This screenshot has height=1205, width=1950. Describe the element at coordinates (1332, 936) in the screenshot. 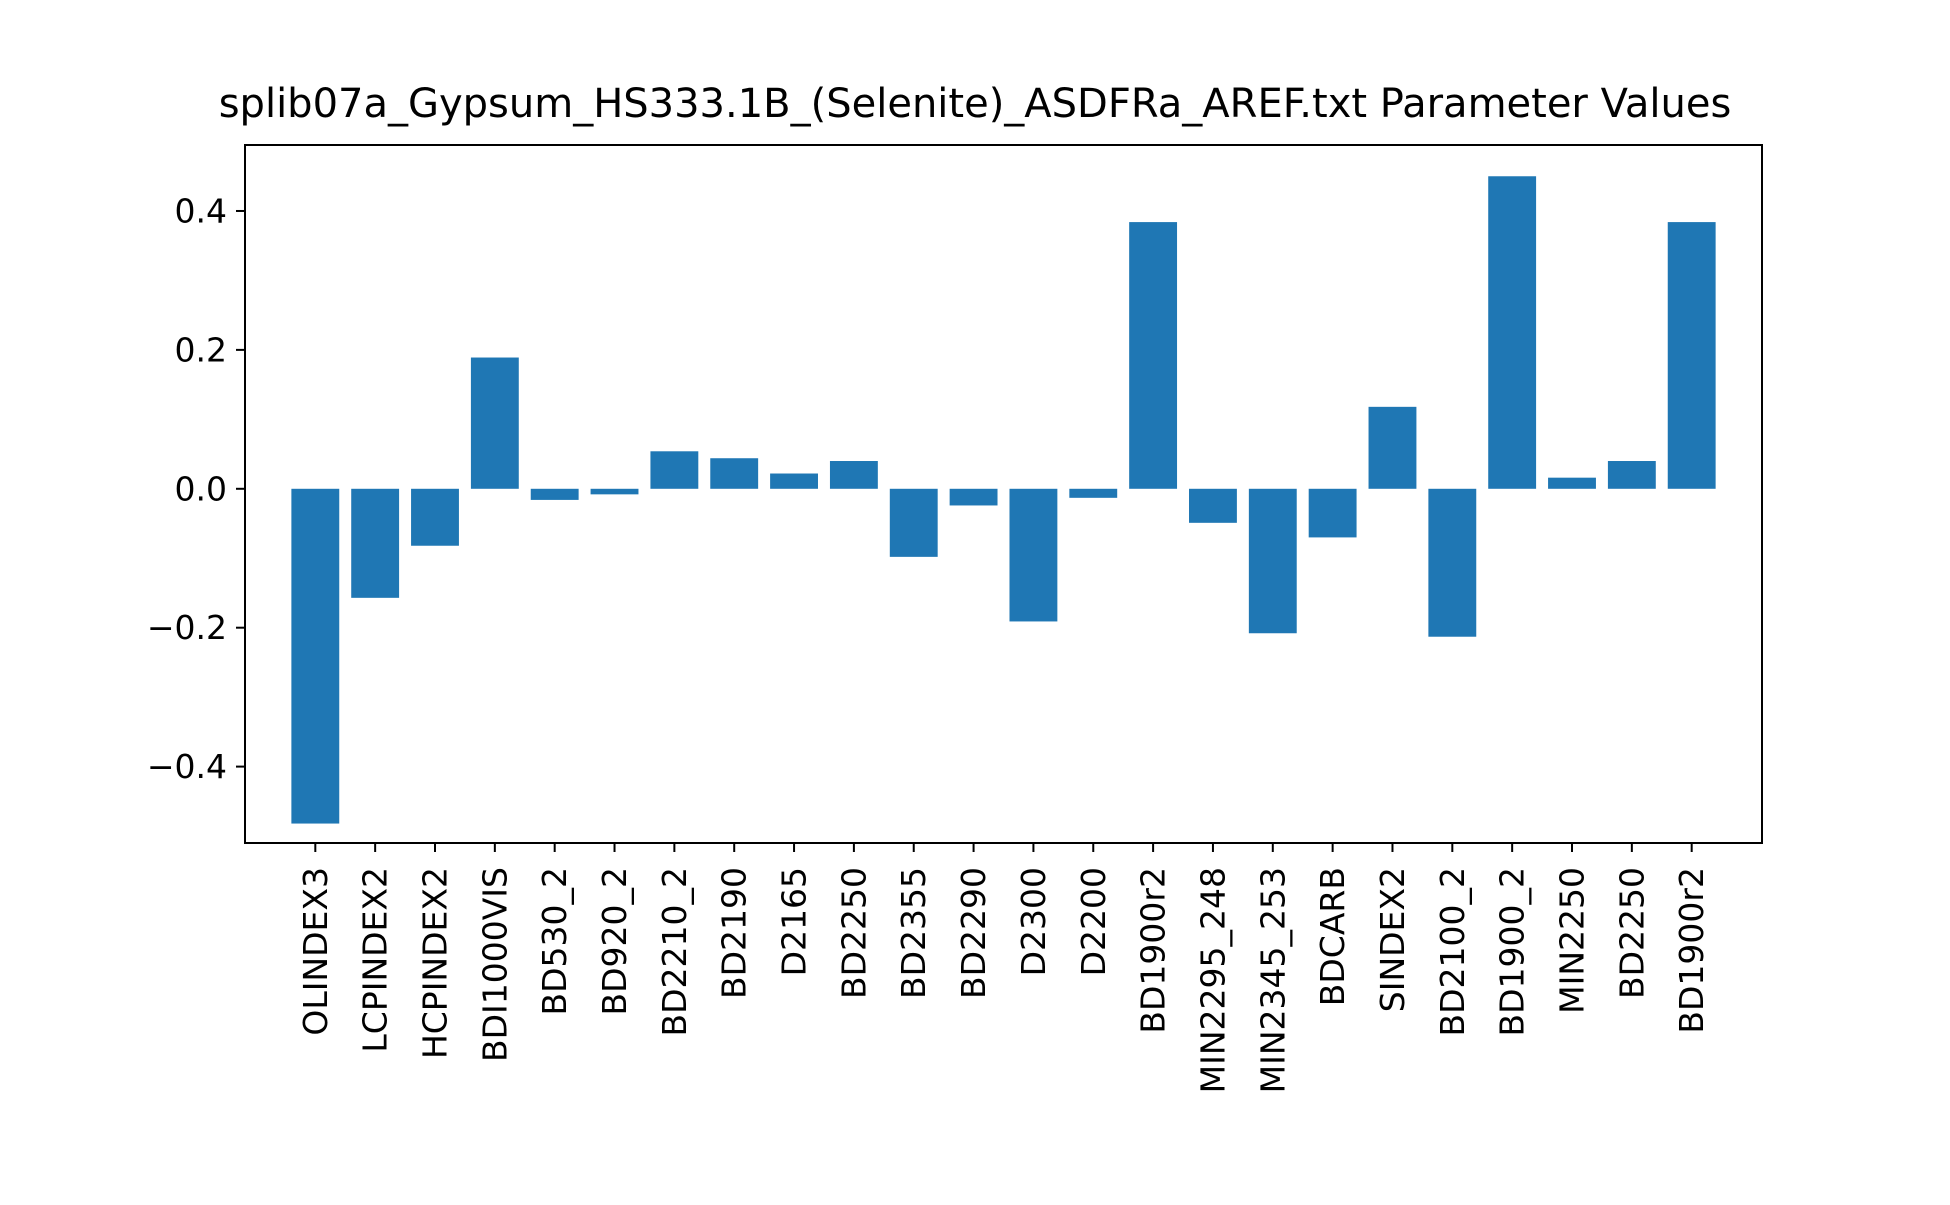

I see `x-tick-label: BDCARB` at that location.